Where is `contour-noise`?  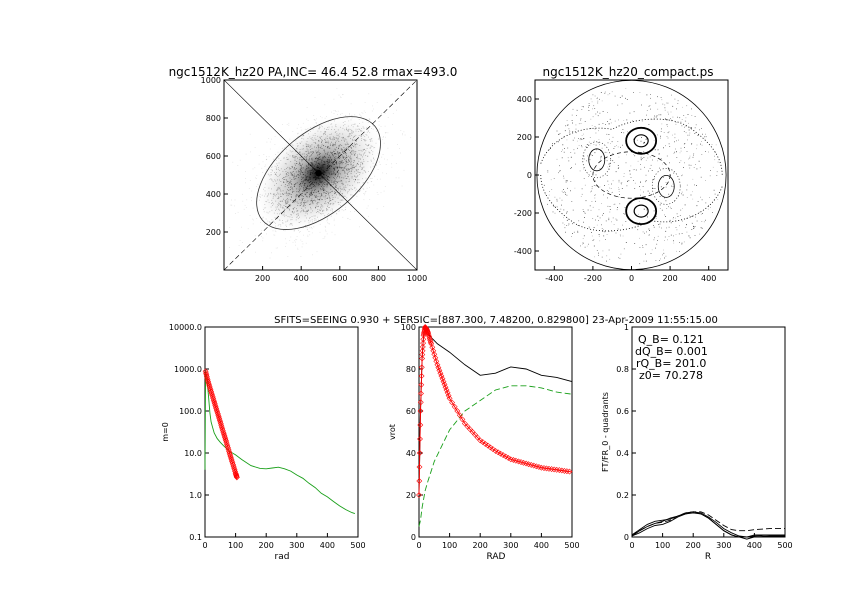
contour-noise is located at coordinates (631, 176).